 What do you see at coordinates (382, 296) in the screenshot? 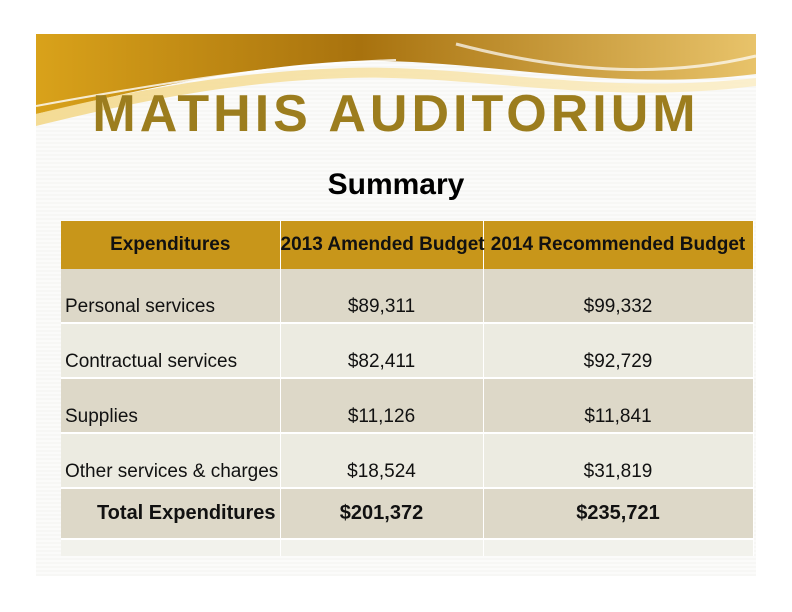
I see `cell-2013: $89,311` at bounding box center [382, 296].